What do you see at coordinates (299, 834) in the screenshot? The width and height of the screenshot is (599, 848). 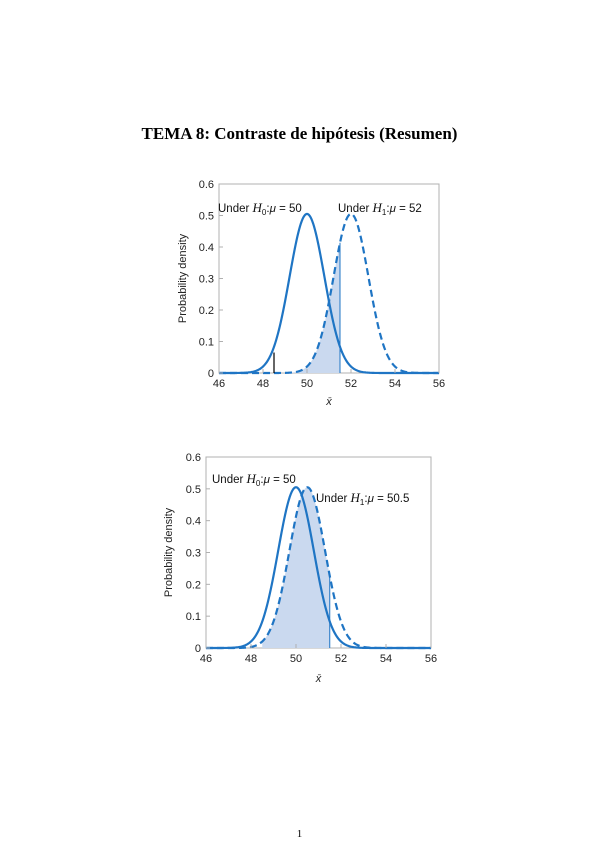 I see `page-number: 1` at bounding box center [299, 834].